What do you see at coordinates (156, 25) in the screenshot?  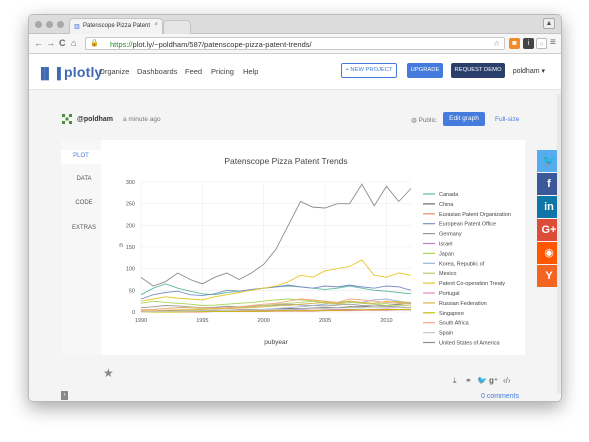 I see `tab-close-icon: ×` at bounding box center [156, 25].